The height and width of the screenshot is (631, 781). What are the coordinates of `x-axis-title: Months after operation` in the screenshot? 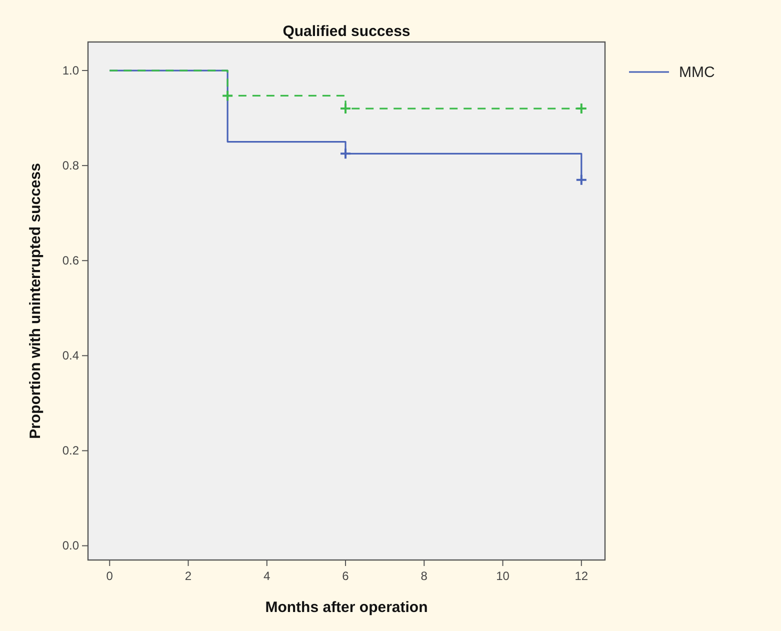 It's located at (346, 607).